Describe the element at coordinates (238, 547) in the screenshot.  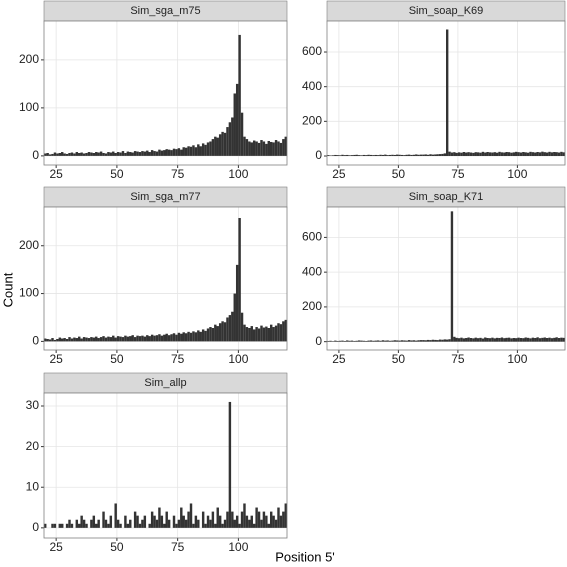
I see `x-tick-label: 100` at that location.